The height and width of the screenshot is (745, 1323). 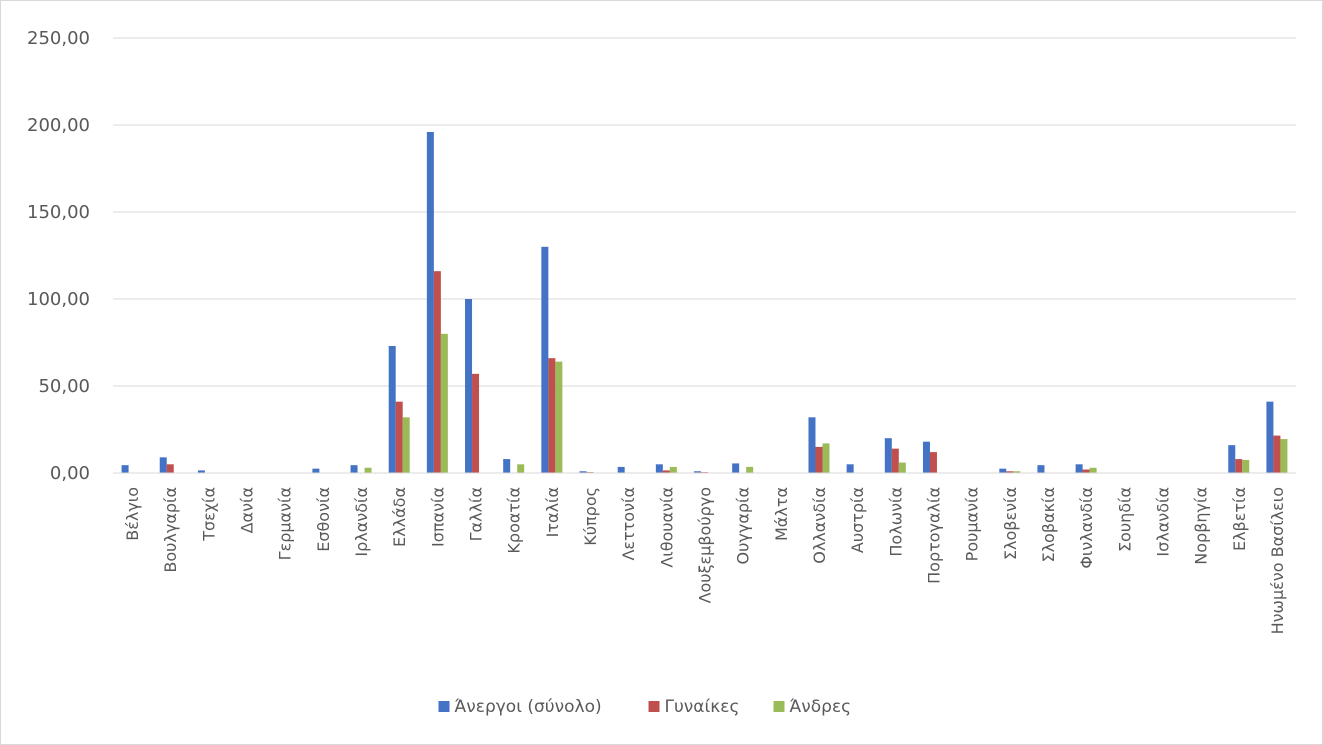 I want to click on x-category-label: Ισλανδία, so click(x=1162, y=522).